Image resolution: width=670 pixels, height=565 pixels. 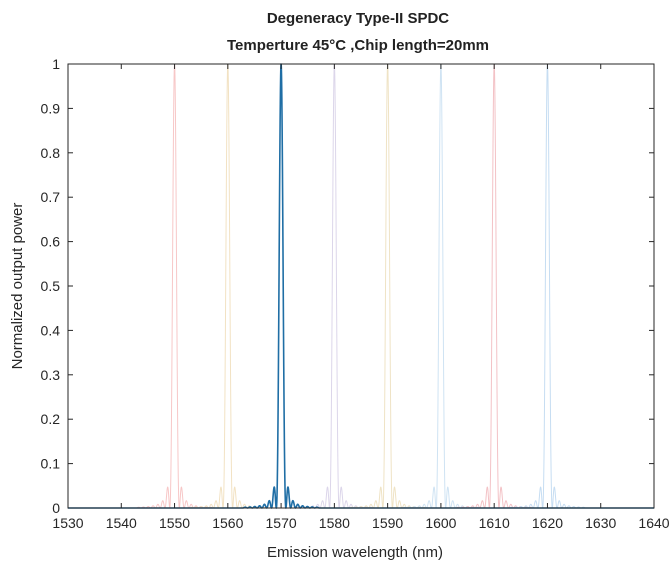 What do you see at coordinates (51, 464) in the screenshot?
I see `y-tick-label: 0.1` at bounding box center [51, 464].